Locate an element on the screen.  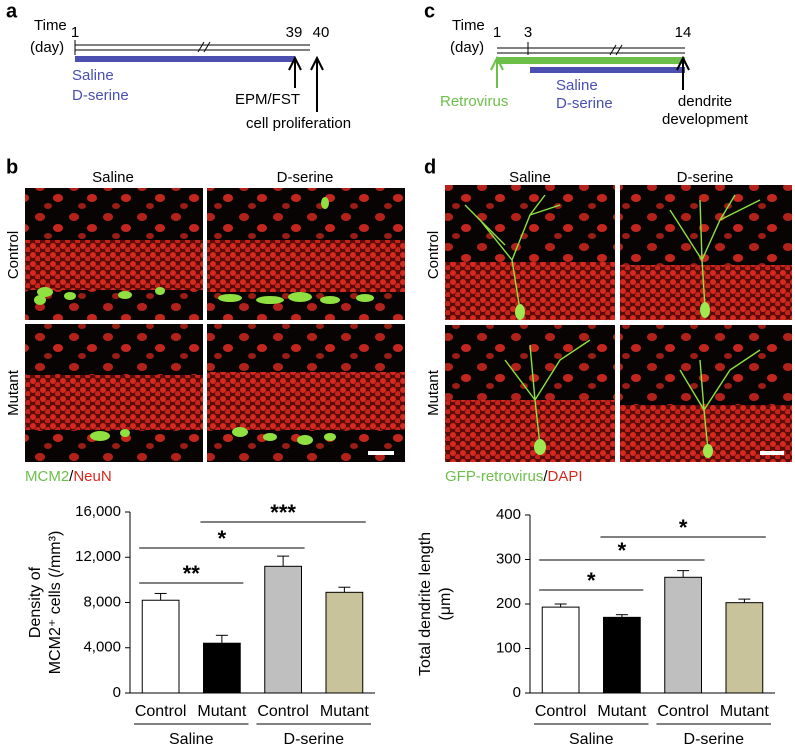
event: dendrite is located at coordinates (705, 101).